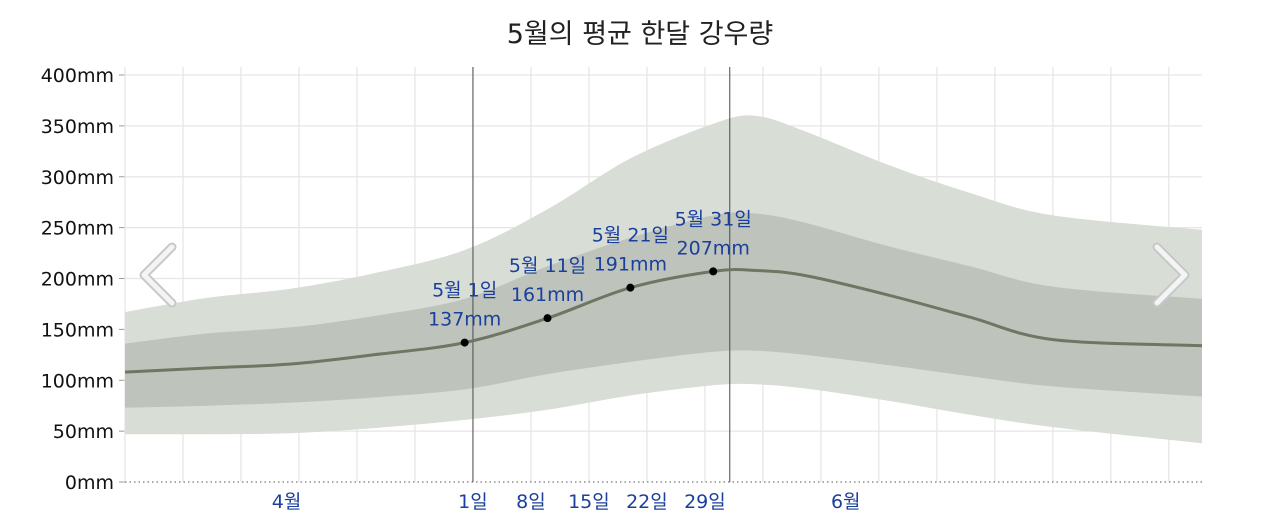 This screenshot has width=1280, height=525. What do you see at coordinates (640, 34) in the screenshot?
I see `chart-title: 5월의 평균 한달 강우량` at bounding box center [640, 34].